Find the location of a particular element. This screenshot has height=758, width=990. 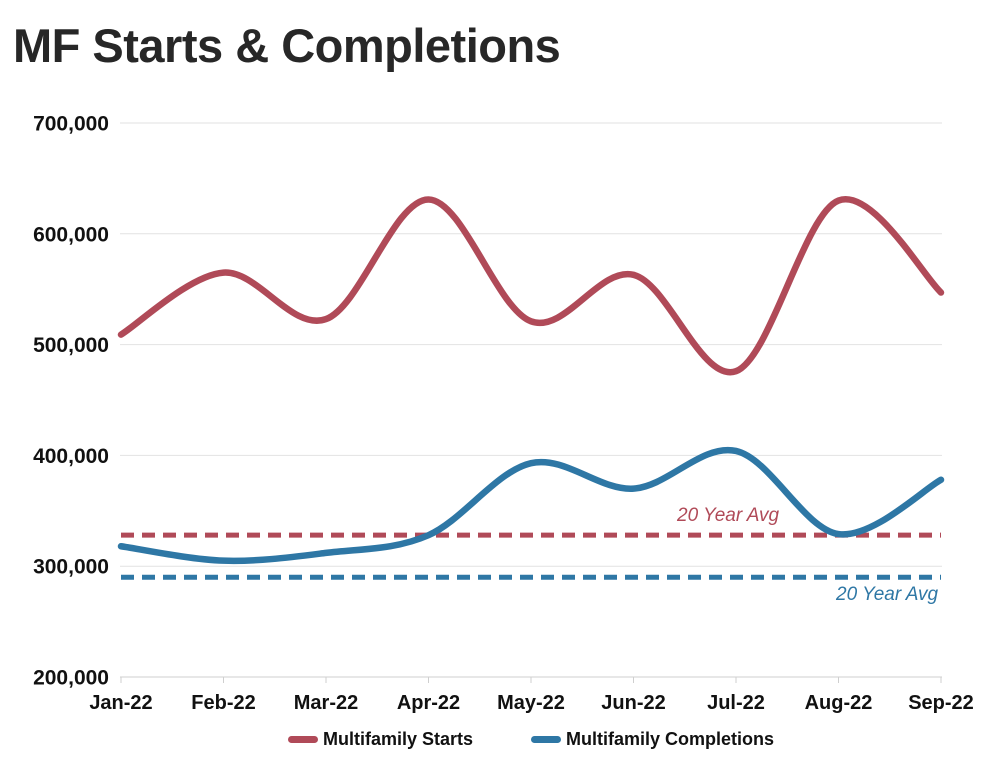

x-axis-label: Mar-22 is located at coordinates (326, 703).